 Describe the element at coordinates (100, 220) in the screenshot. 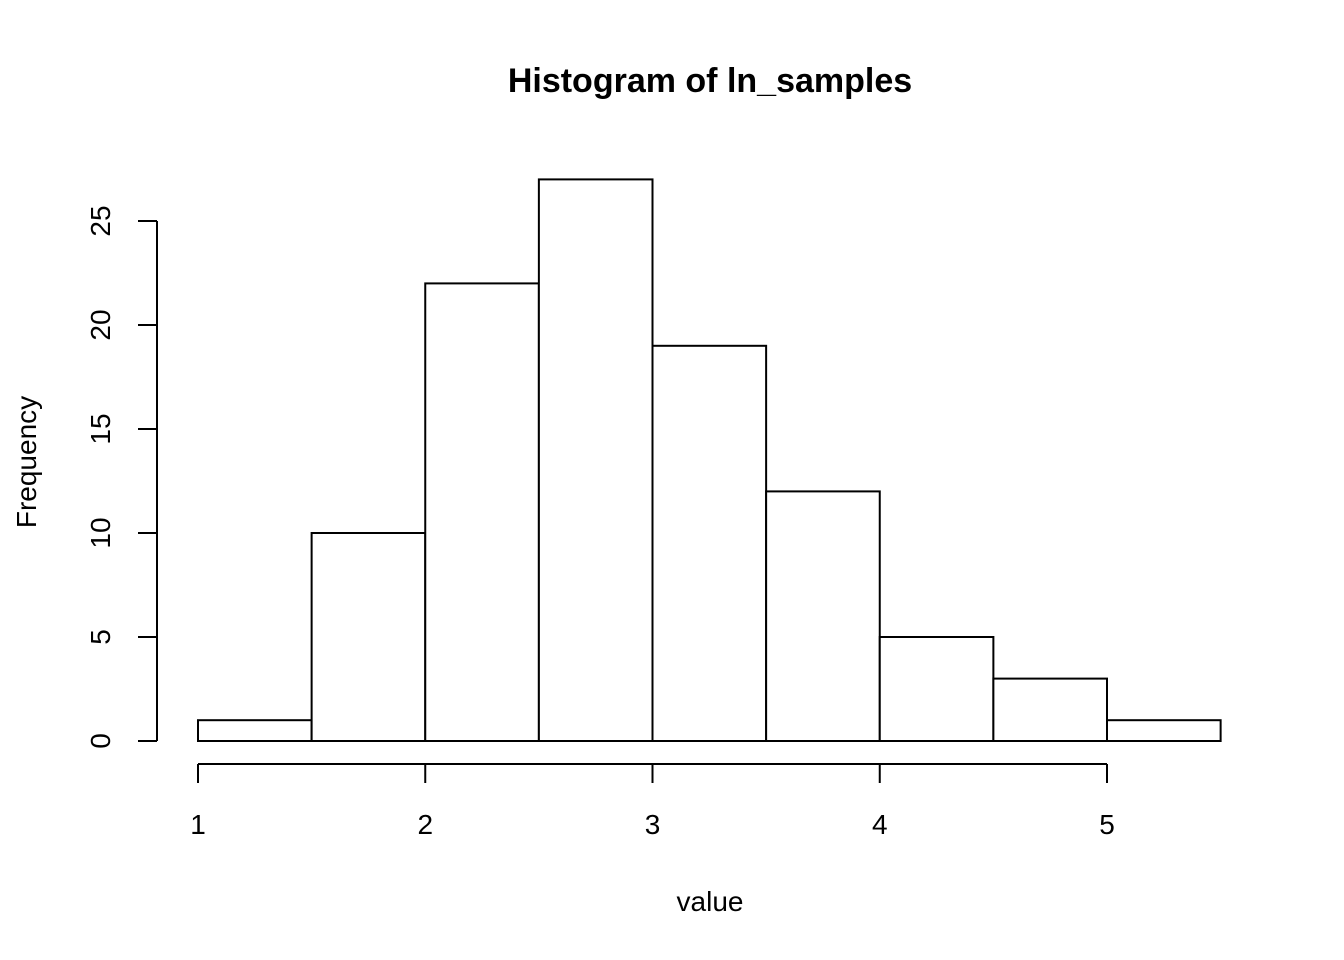

I see `y-tick-label: 25` at that location.